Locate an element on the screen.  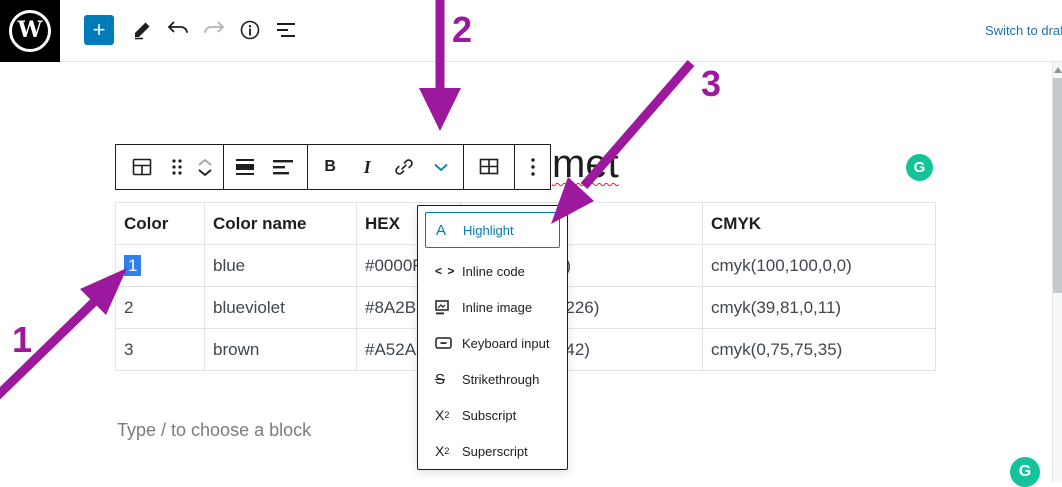
link-icon is located at coordinates (404, 167).